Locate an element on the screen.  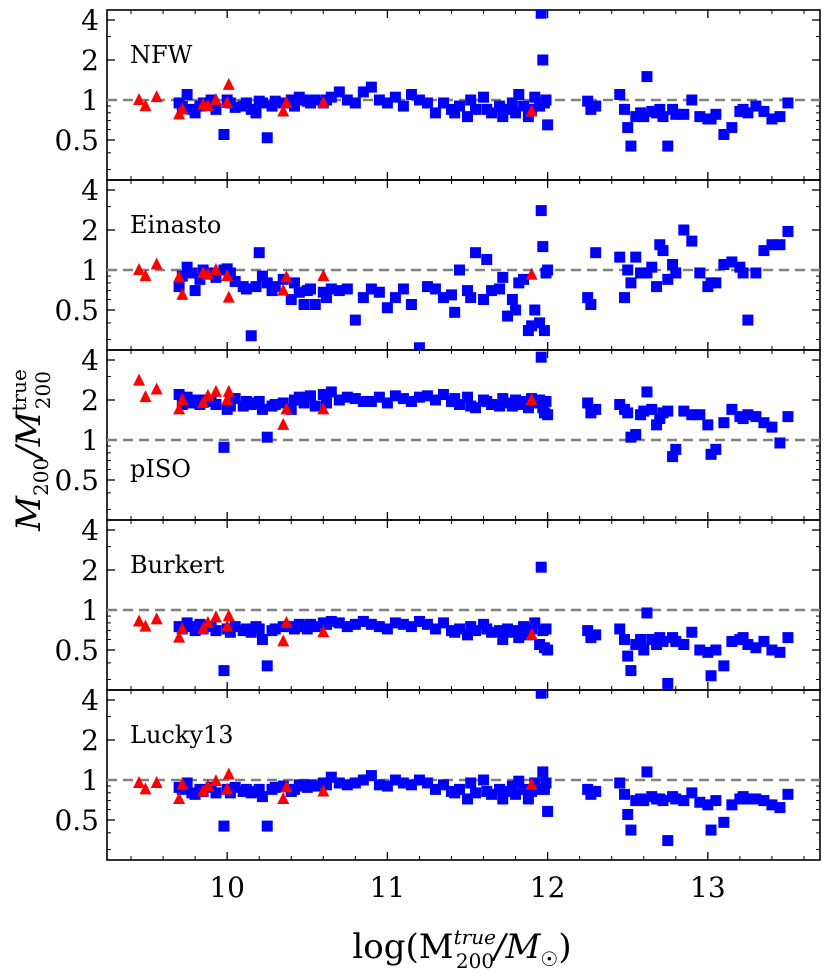
y-axis-label-sup2: true is located at coordinates (19, 390).